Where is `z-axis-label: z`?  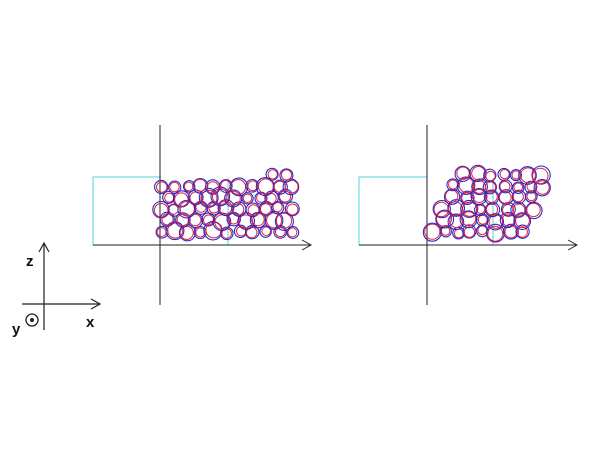
z-axis-label: z is located at coordinates (30, 261).